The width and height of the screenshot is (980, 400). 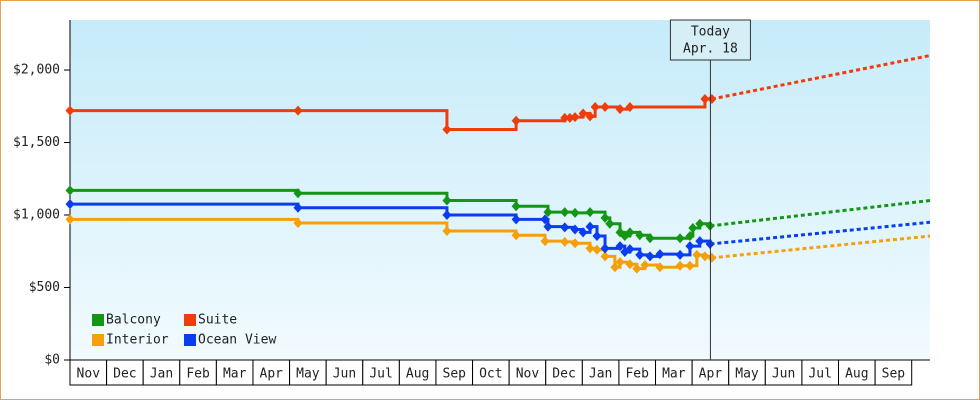 What do you see at coordinates (392, 244) in the screenshot?
I see `price-line` at bounding box center [392, 244].